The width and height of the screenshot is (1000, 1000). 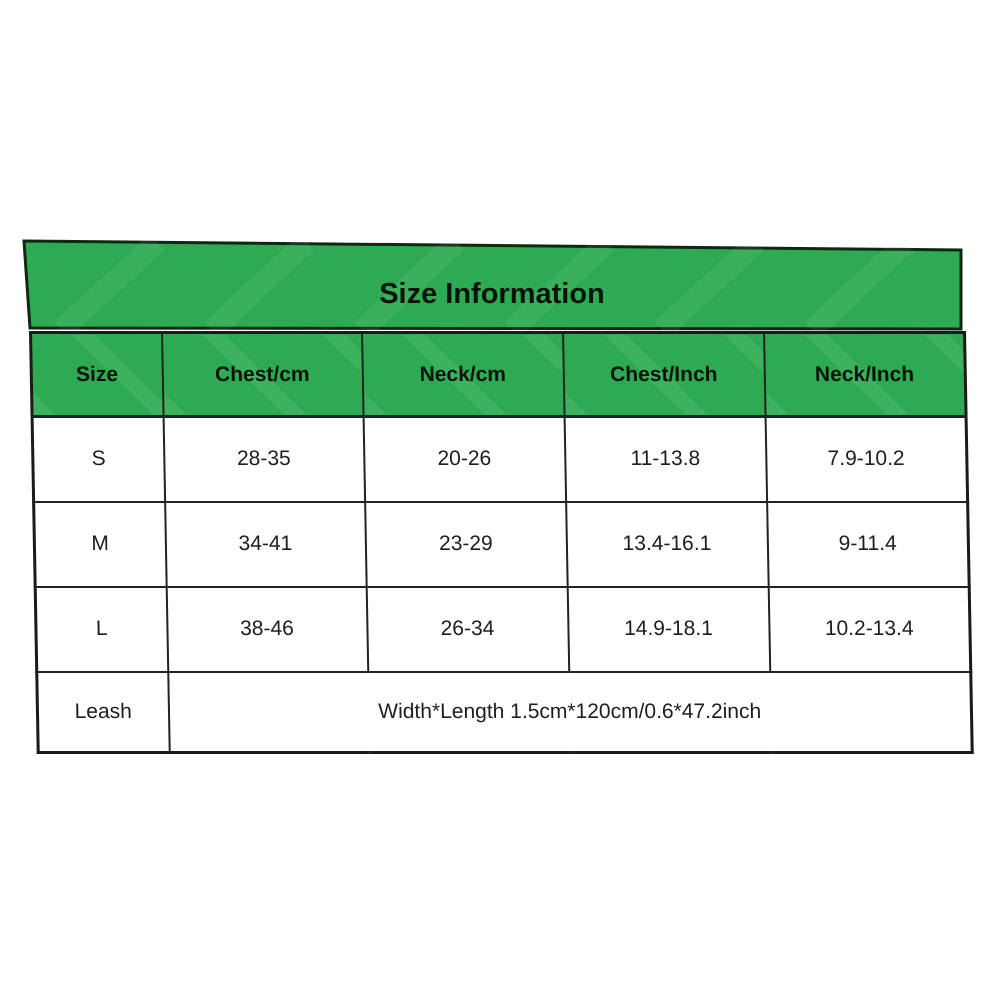 I want to click on row-m-chest-cm: 34-41, so click(x=265, y=544).